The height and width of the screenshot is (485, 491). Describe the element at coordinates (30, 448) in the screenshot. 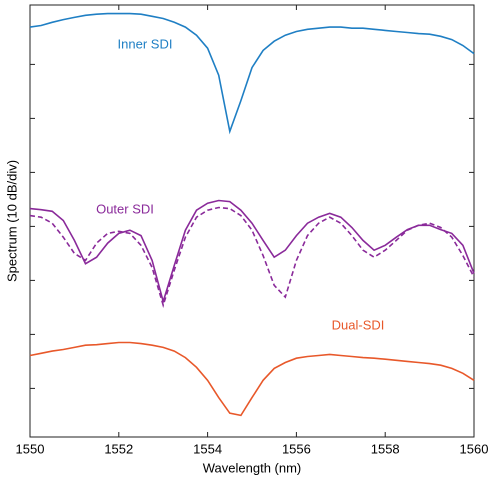

I see `x-tick-label: 1550` at that location.